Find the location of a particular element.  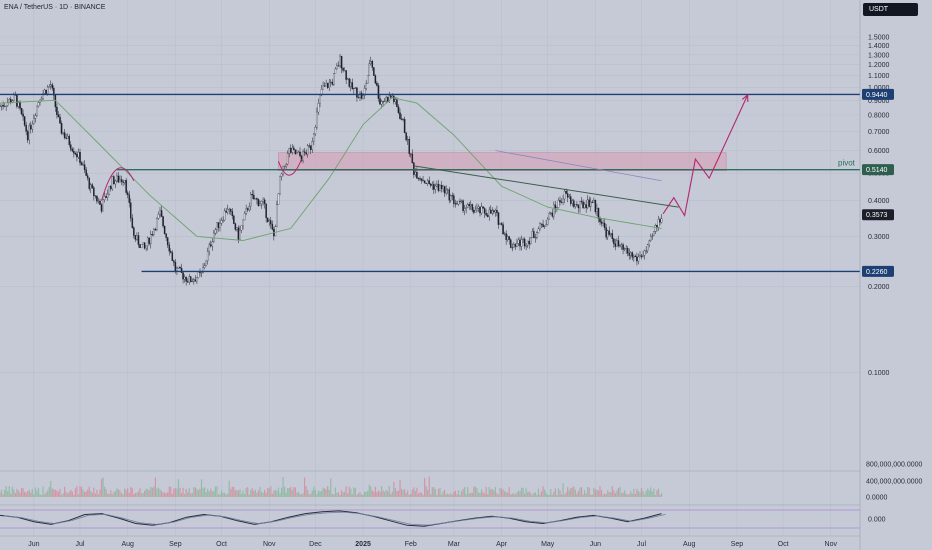

y-tick-label: 0.3000 is located at coordinates (879, 237).